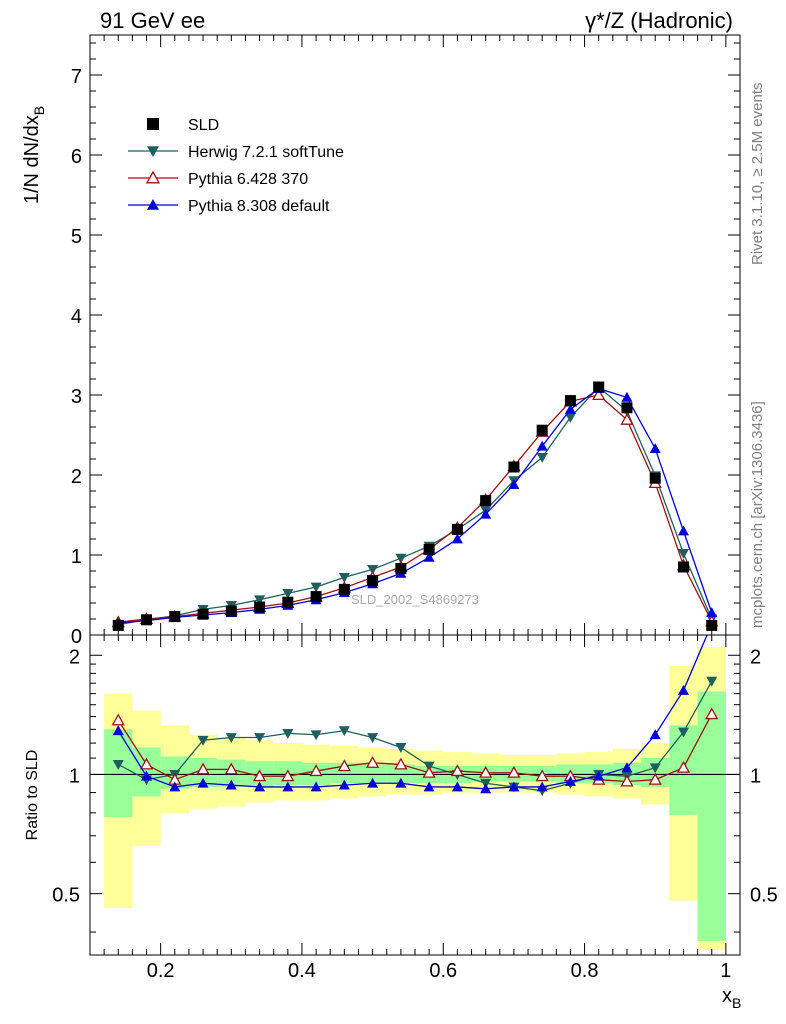  What do you see at coordinates (76, 557) in the screenshot?
I see `main-y-tick-label: 1` at bounding box center [76, 557].